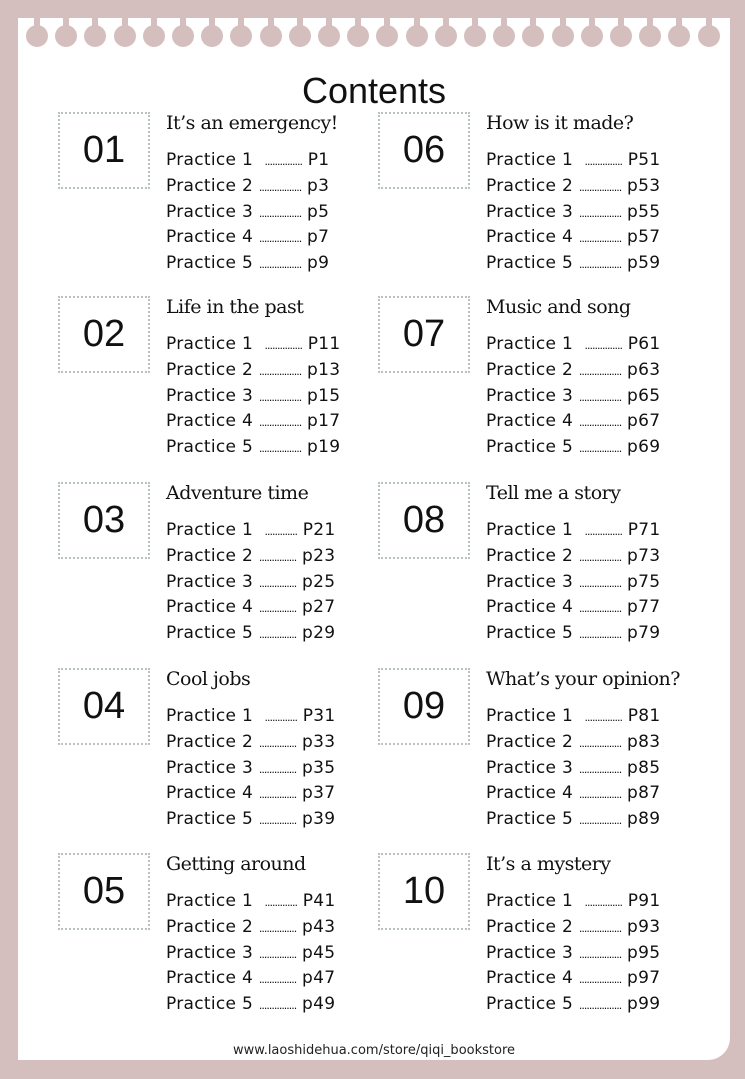  I want to click on practice-entry: Practice 1 ............... P1, so click(247, 163).